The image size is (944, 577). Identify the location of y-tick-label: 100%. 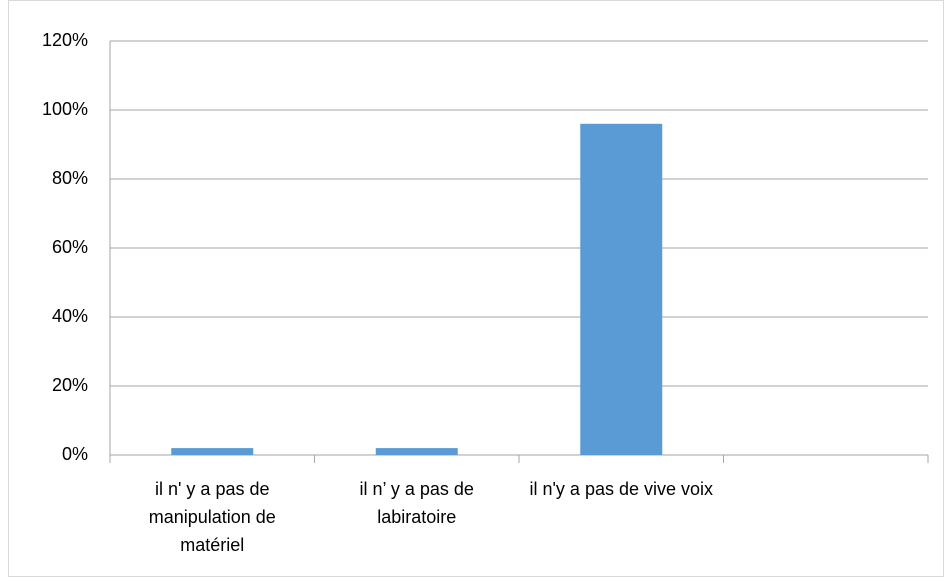
(65, 109).